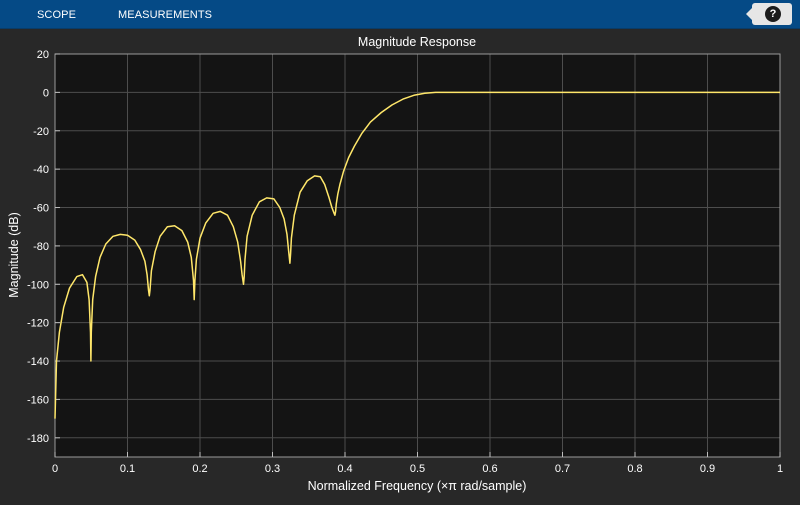 Image resolution: width=800 pixels, height=505 pixels. I want to click on help-icon: ?, so click(773, 14).